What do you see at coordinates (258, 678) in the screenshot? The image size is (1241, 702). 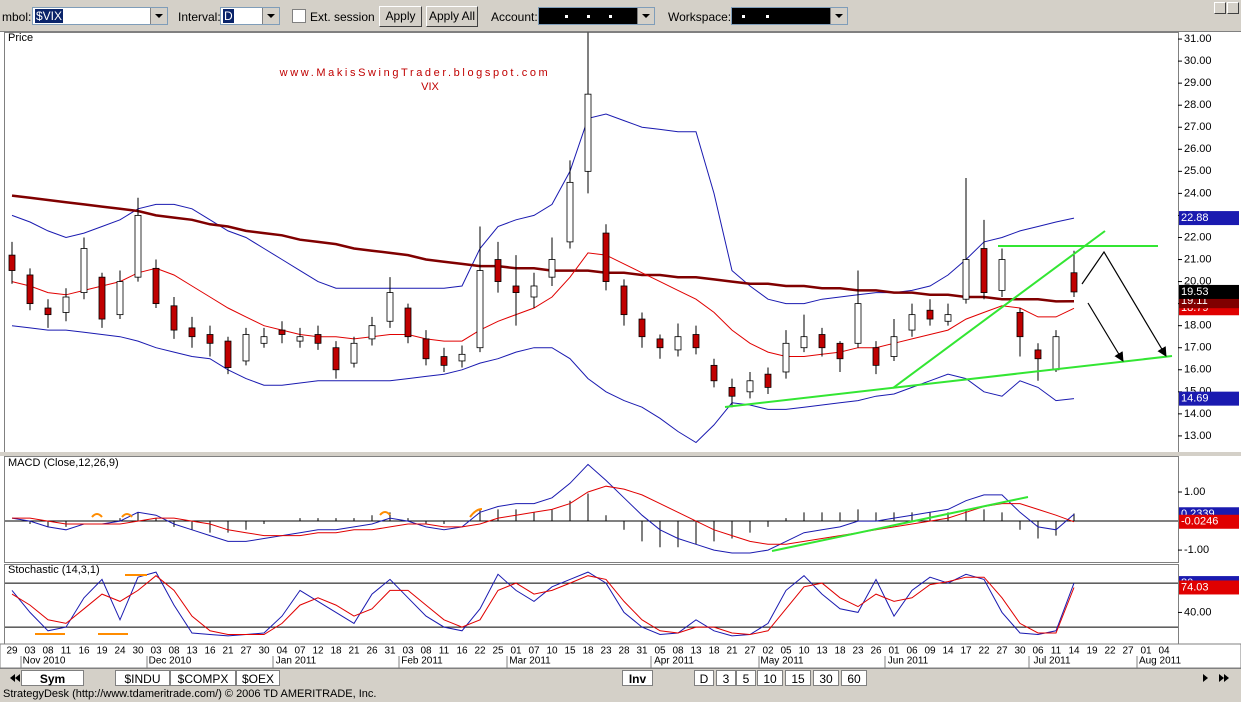 I see `symbol-tab: $OEX` at bounding box center [258, 678].